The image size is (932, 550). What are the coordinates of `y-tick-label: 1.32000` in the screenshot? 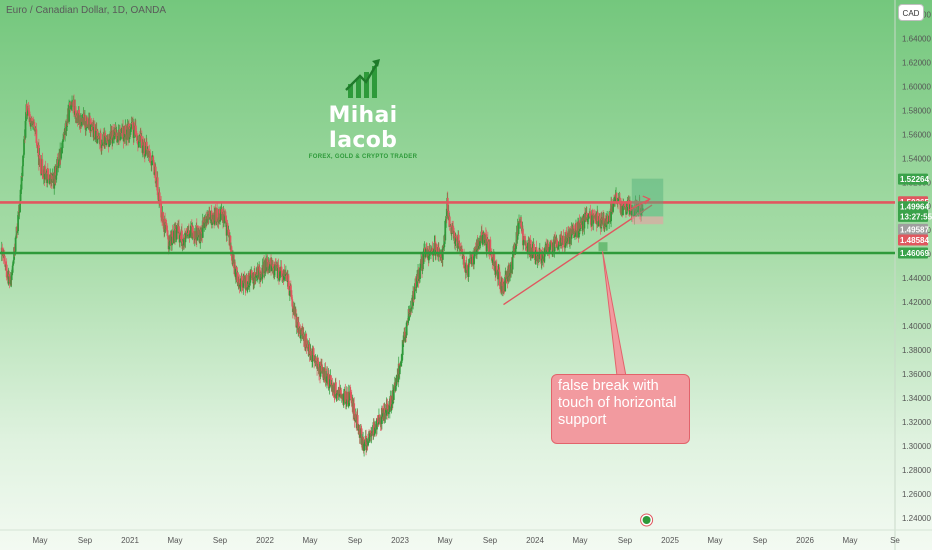 It's located at (916, 422).